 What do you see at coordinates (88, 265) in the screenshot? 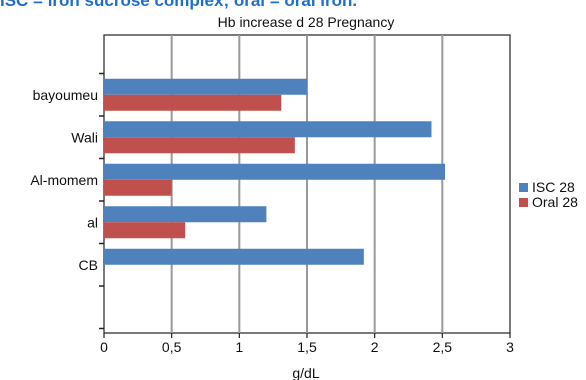
I see `y-tick-label: CB` at bounding box center [88, 265].